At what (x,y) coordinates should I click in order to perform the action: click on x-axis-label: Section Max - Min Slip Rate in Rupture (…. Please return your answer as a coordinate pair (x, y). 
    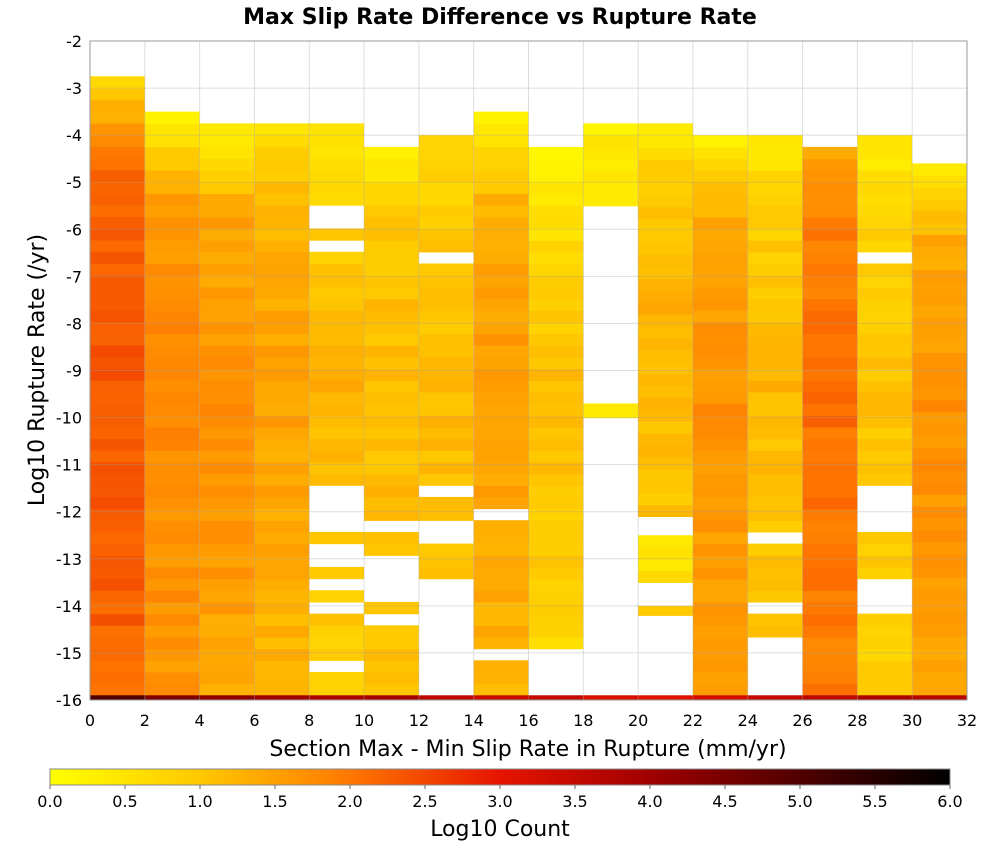
    Looking at the image, I should click on (527, 749).